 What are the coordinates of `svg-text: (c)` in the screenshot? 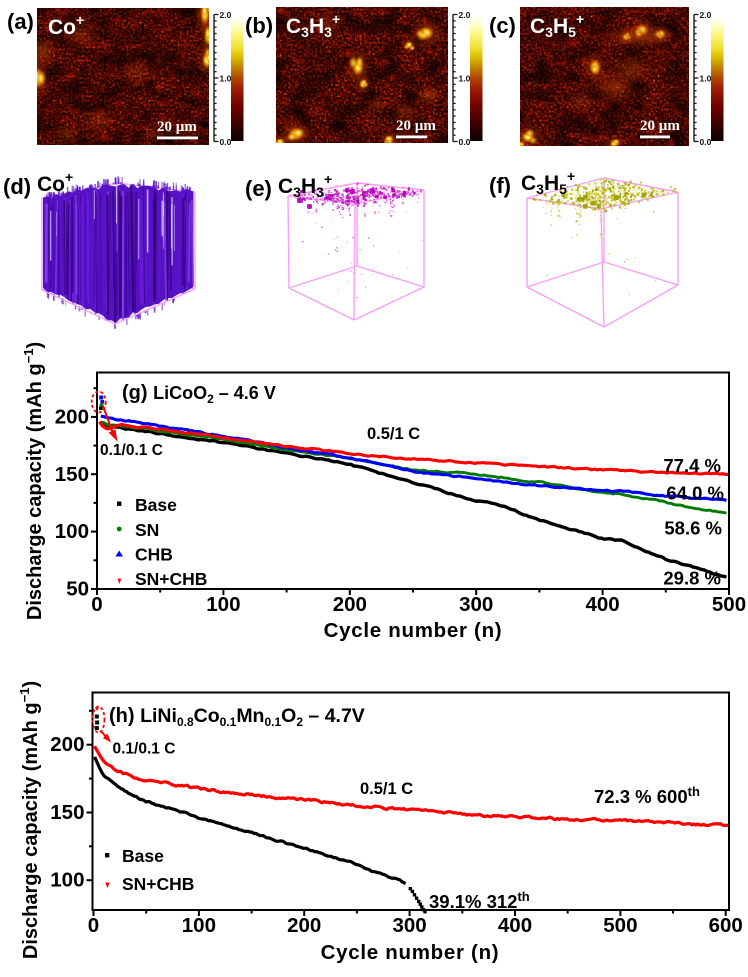 It's located at (502, 25).